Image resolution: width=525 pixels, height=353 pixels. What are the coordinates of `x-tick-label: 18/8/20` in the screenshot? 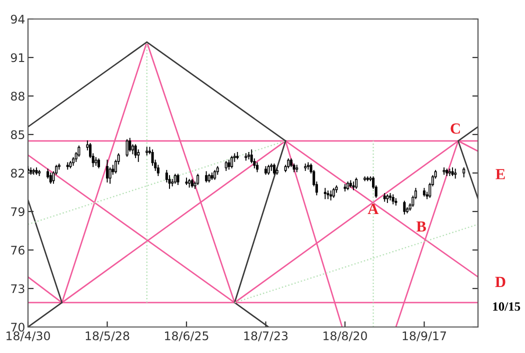 It's located at (345, 336).